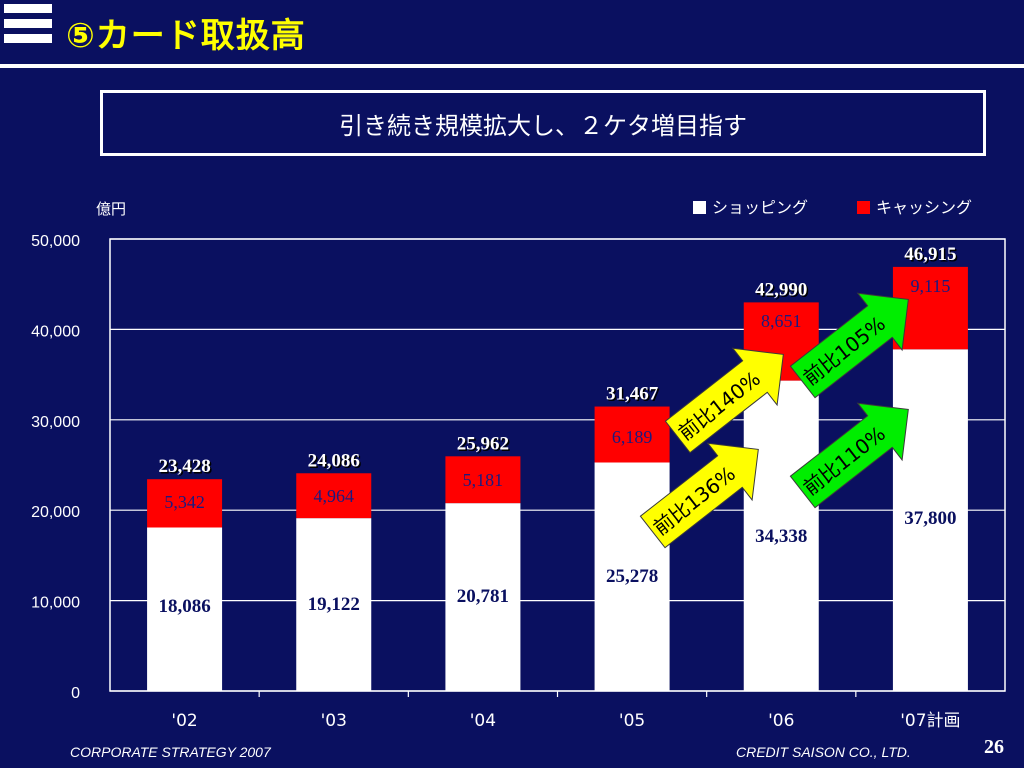 The width and height of the screenshot is (1024, 768). I want to click on page-number: 26, so click(994, 747).